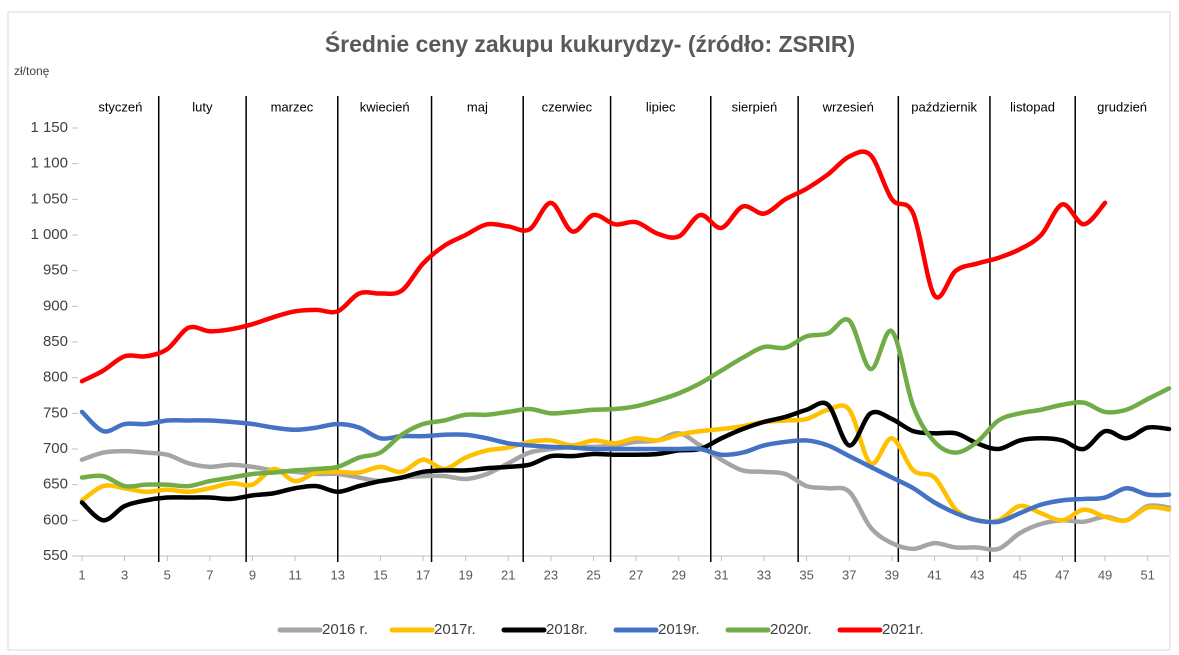  I want to click on x-tick-label: 31, so click(721, 574).